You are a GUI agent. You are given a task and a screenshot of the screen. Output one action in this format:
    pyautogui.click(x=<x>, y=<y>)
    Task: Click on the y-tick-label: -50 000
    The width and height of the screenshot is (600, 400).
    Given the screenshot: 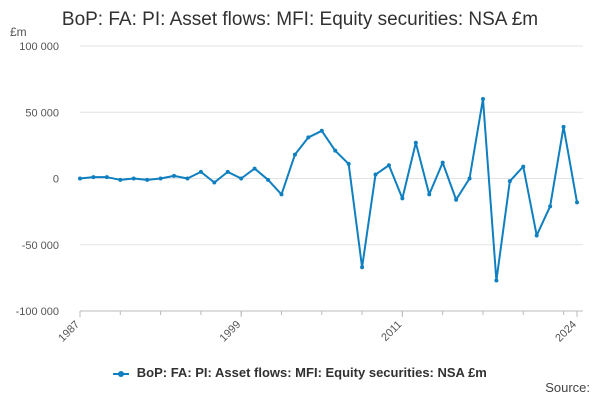 What is the action you would take?
    pyautogui.click(x=40, y=246)
    